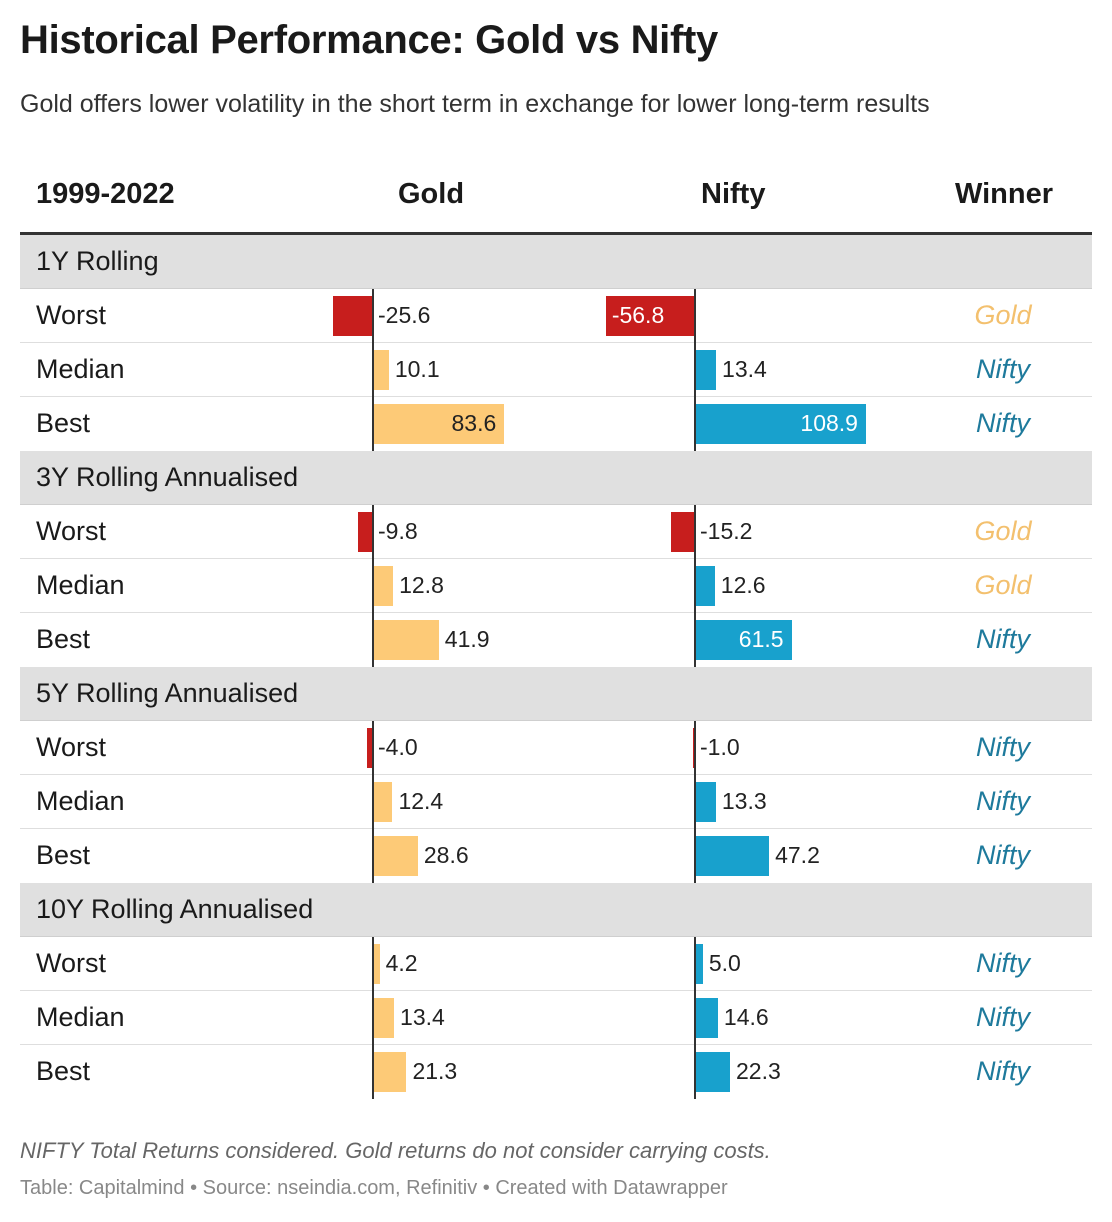 This screenshot has width=1112, height=1222. Describe the element at coordinates (556, 748) in the screenshot. I see `table-row: Worst -4.0 -1.0 Nifty` at that location.